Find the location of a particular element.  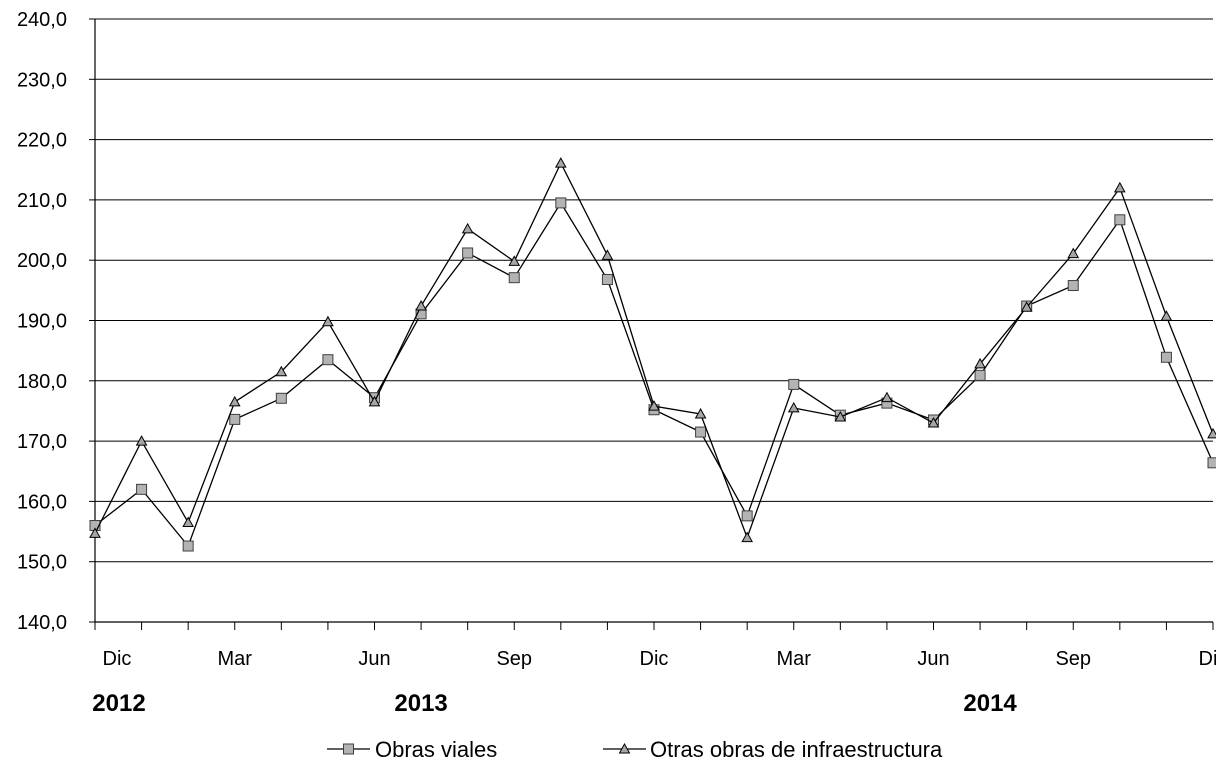

y-tick-label: 220,0 is located at coordinates (42, 141).